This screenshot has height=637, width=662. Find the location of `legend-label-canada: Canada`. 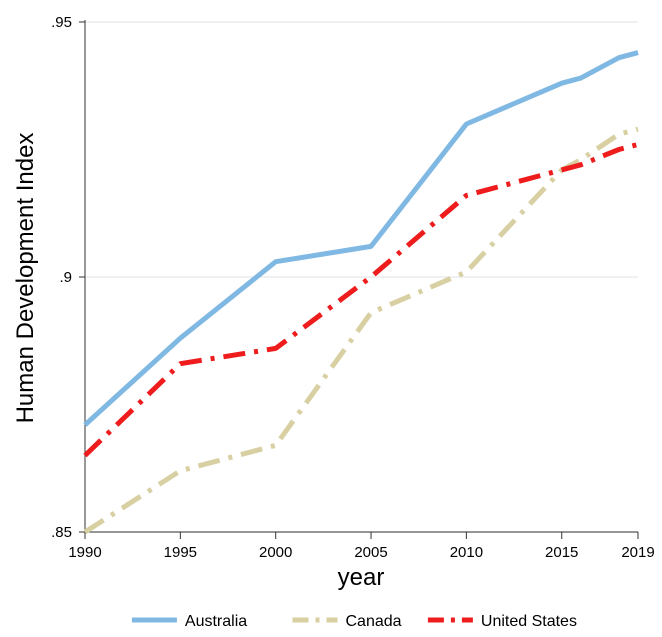

legend-label-canada: Canada is located at coordinates (374, 621).